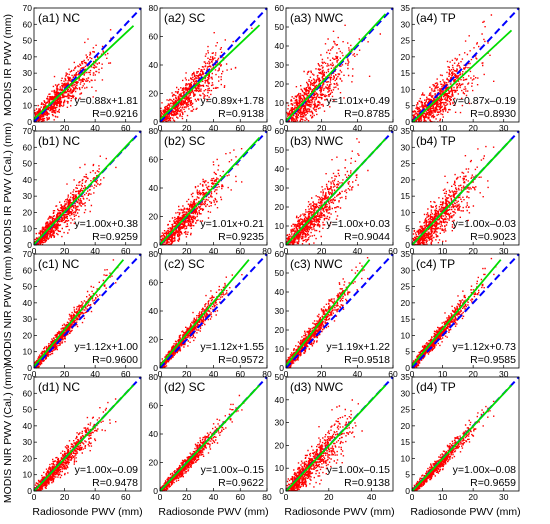 This screenshot has height=524, width=550. I want to click on fit-equation: y=1.12x+1.00, so click(106, 347).